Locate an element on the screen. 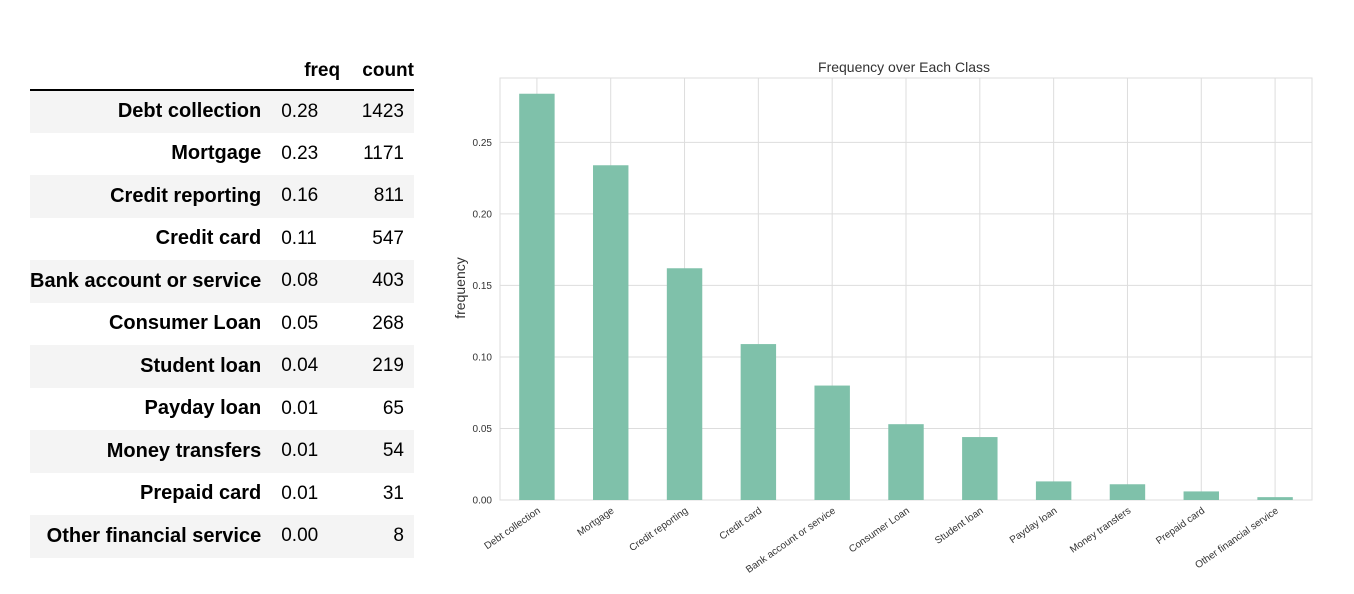 Image resolution: width=1354 pixels, height=594 pixels. table-row: Student loan 0.04 219 is located at coordinates (222, 366).